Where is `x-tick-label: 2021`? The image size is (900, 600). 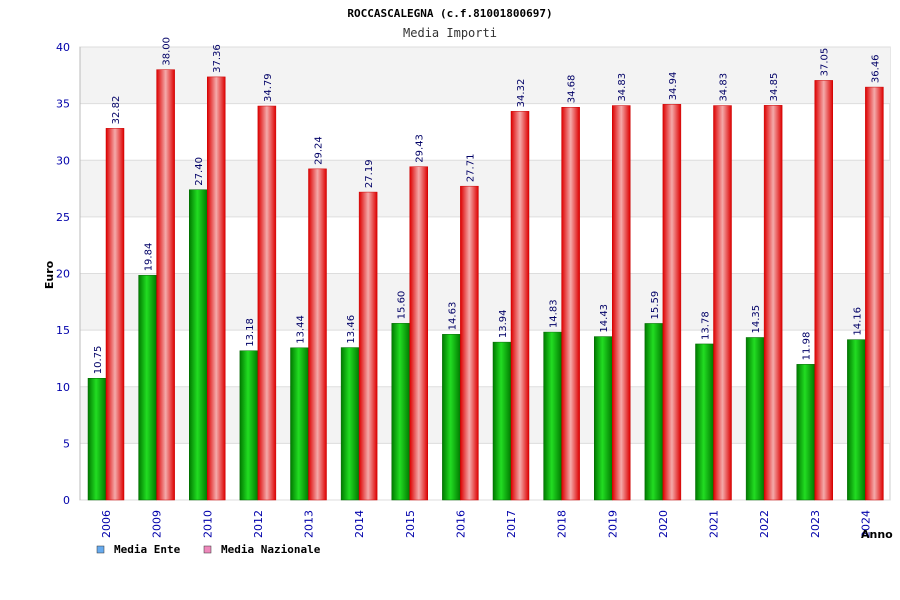 x-tick-label: 2021 is located at coordinates (714, 524).